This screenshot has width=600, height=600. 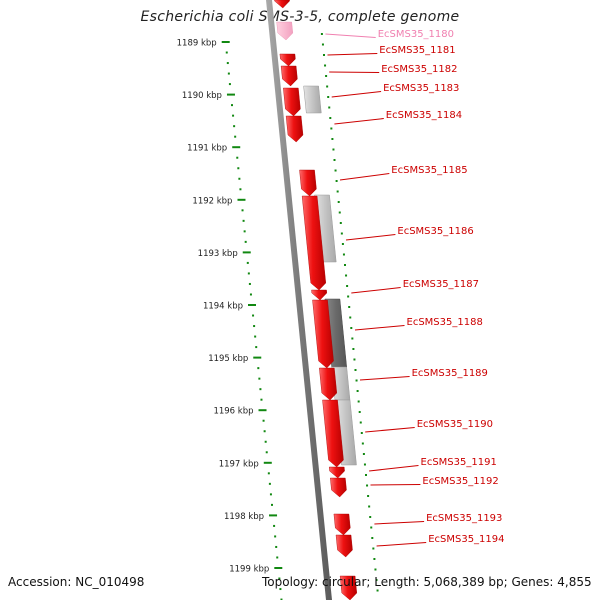 What do you see at coordinates (212, 201) in the screenshot?
I see `ruler-tick-label: 1192 kbp` at bounding box center [212, 201].